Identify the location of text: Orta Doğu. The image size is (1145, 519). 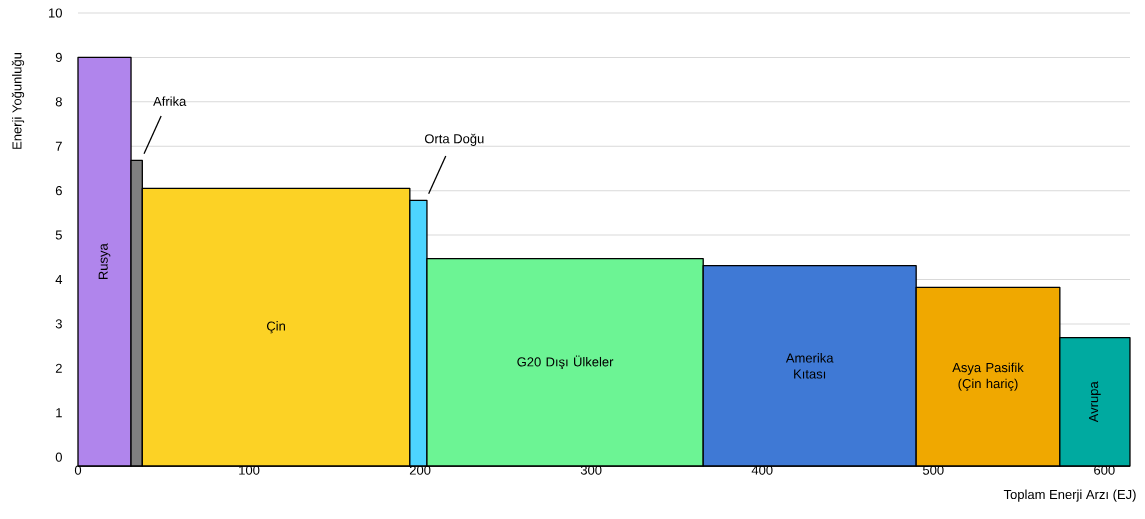
(454, 139).